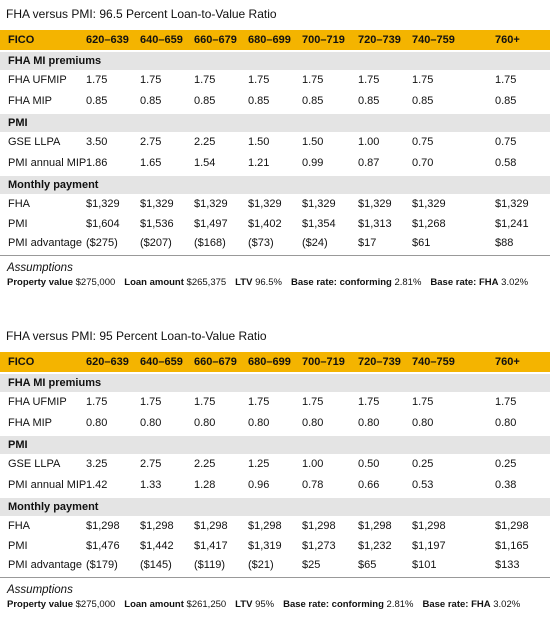 The height and width of the screenshot is (630, 550). Describe the element at coordinates (18, 123) in the screenshot. I see `section-title: PMI` at that location.